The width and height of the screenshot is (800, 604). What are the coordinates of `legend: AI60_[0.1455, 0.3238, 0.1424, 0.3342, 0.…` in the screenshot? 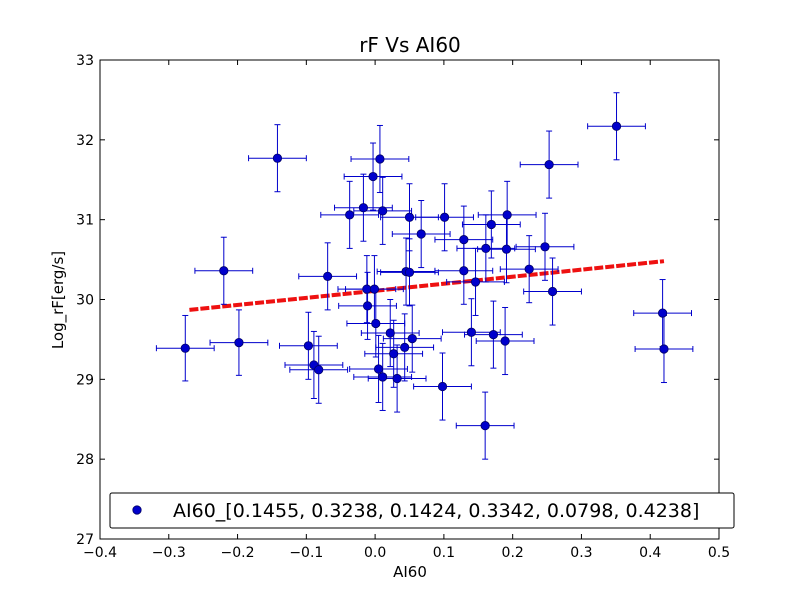 It's located at (422, 510).